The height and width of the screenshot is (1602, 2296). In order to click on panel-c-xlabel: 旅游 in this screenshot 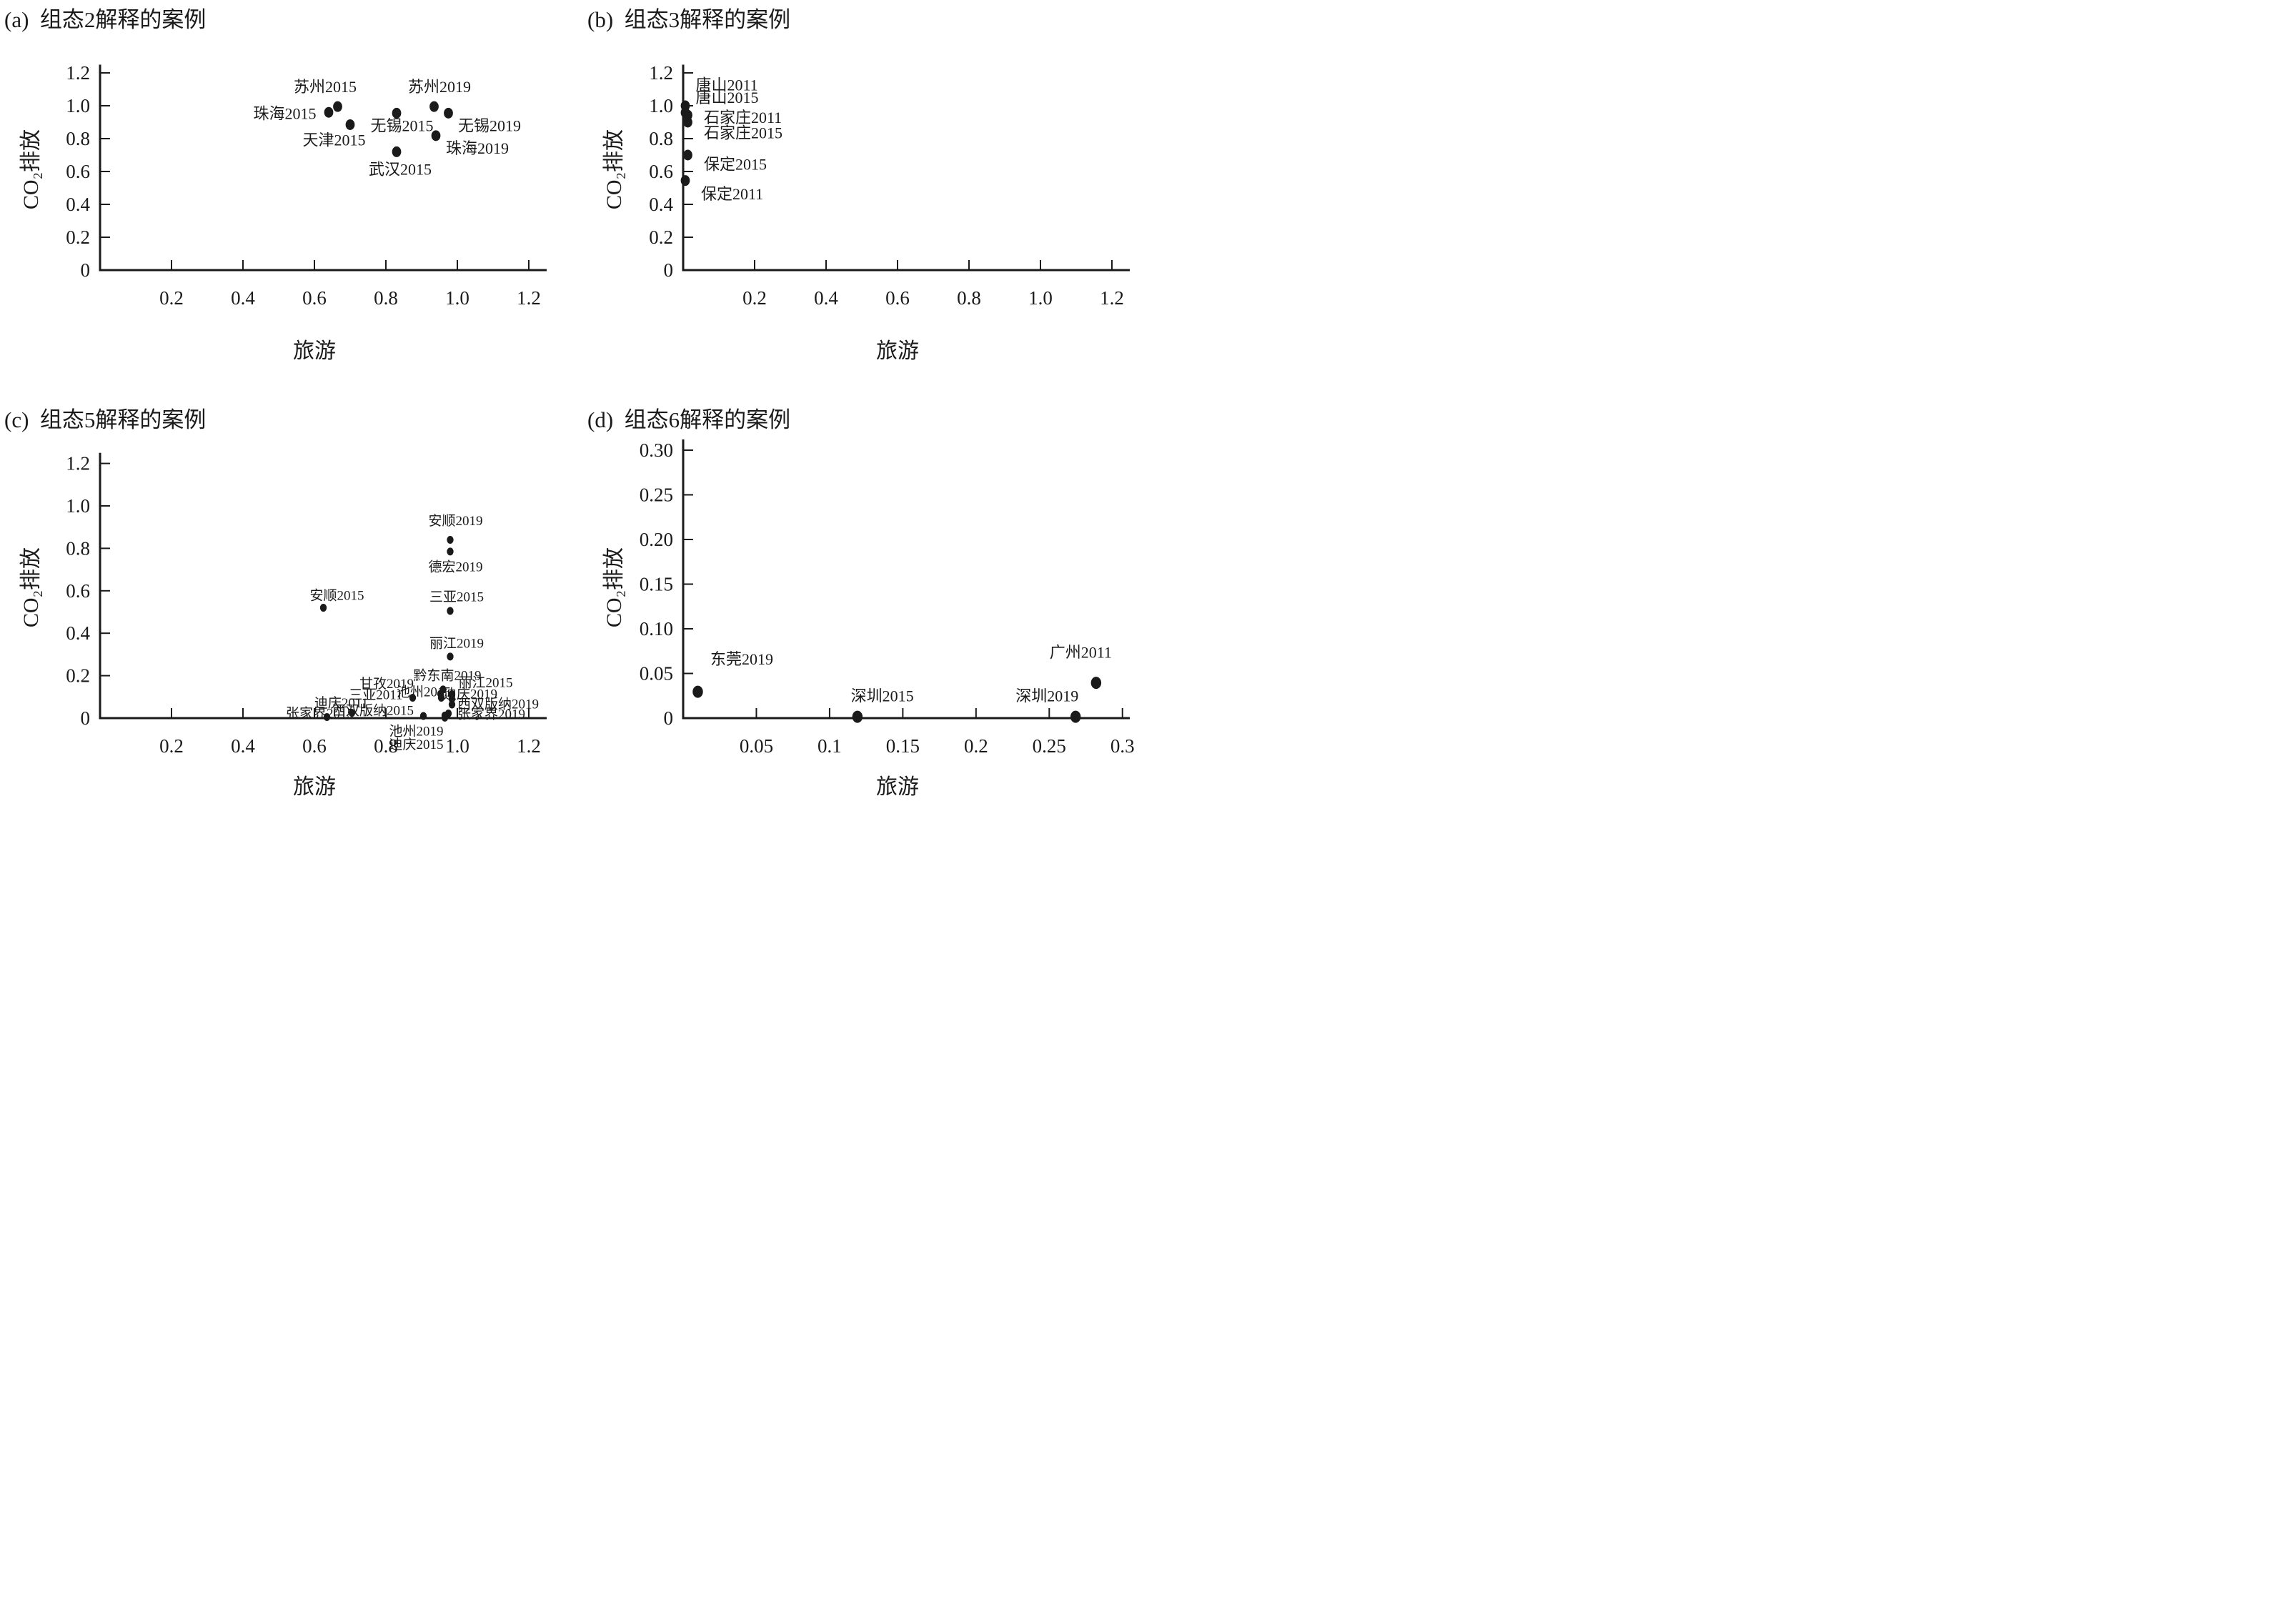, I will do `click(315, 787)`.